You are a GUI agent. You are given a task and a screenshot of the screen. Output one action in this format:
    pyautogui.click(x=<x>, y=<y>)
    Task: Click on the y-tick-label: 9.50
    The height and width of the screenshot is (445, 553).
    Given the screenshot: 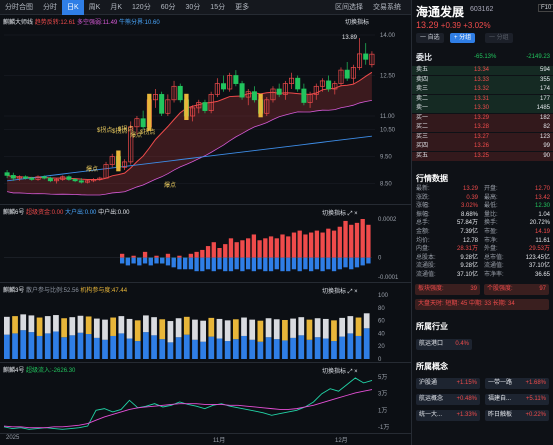 What is the action you would take?
    pyautogui.click(x=386, y=158)
    